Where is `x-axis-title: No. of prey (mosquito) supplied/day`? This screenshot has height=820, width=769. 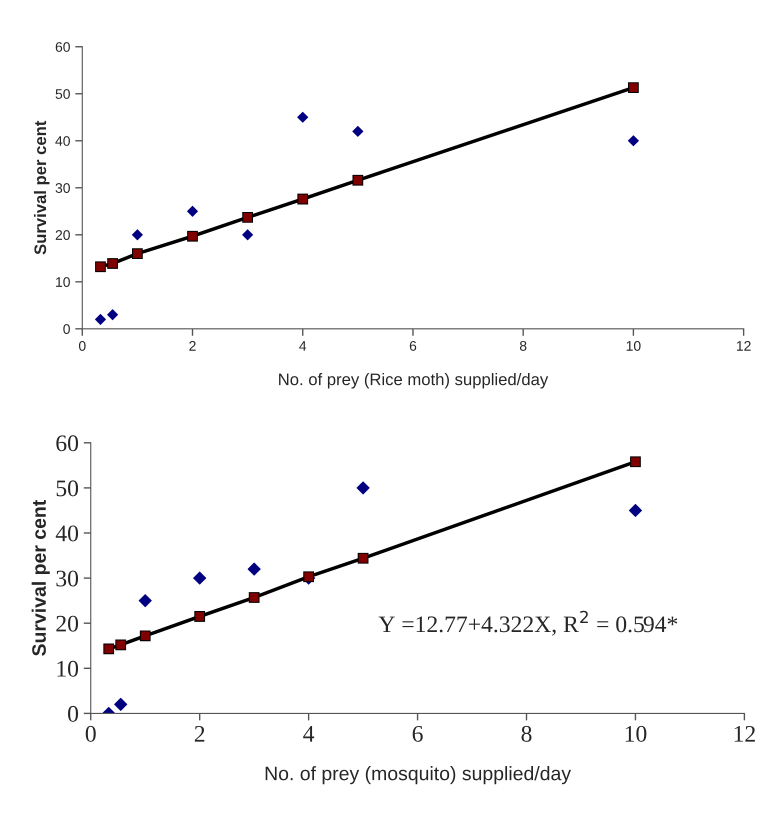 x-axis-title: No. of prey (mosquito) supplied/day is located at coordinates (419, 775).